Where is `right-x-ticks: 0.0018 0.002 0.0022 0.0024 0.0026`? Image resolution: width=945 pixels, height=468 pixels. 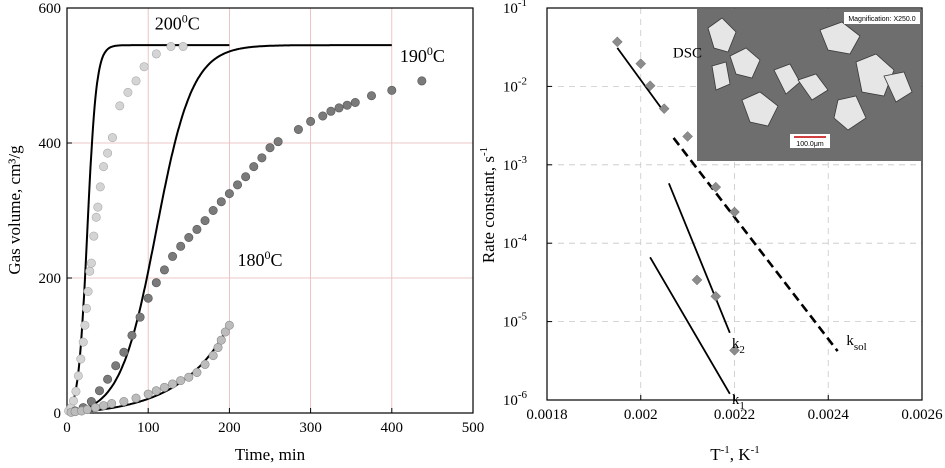
right-x-ticks: 0.0018 0.002 0.0022 0.0024 0.0026 is located at coordinates (734, 409).